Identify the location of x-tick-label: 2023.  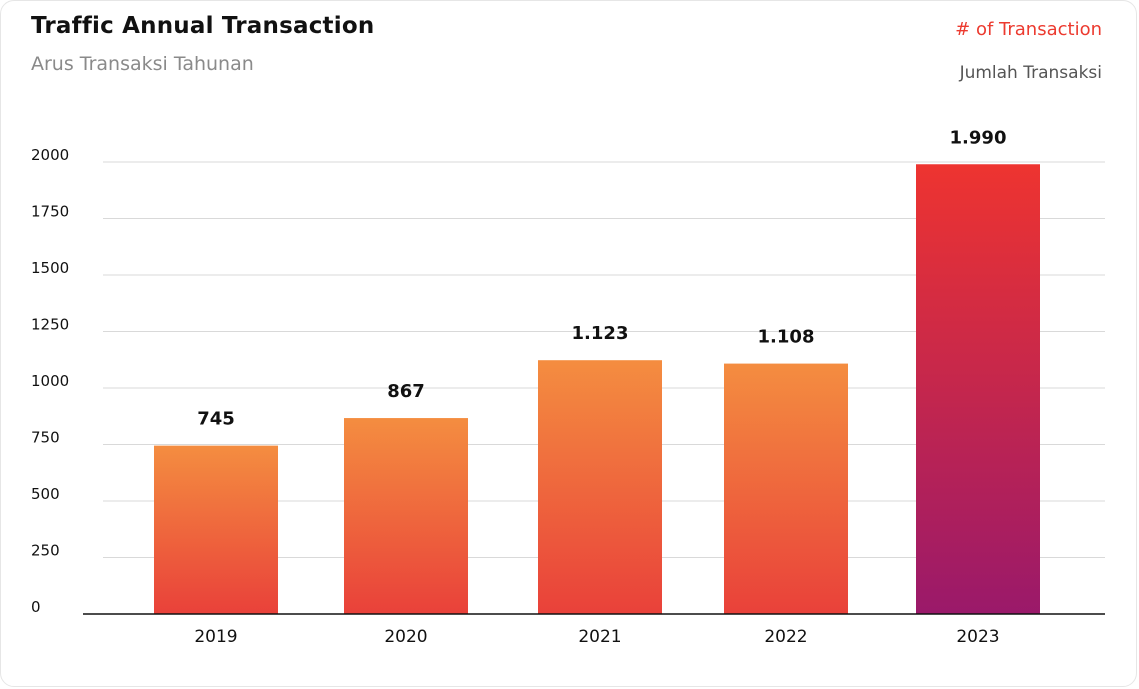
(977, 637).